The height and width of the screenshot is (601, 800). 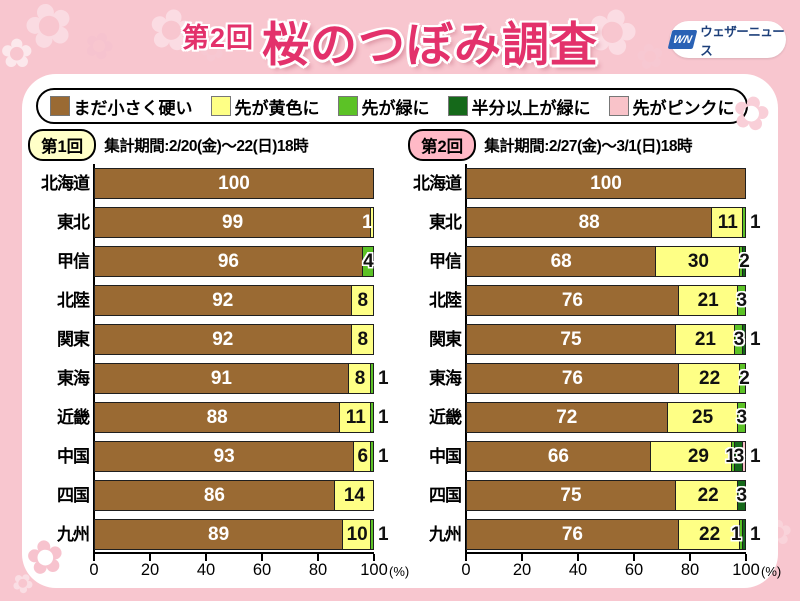 I want to click on chart-row: 甲信 68 30 2, so click(x=574, y=261).